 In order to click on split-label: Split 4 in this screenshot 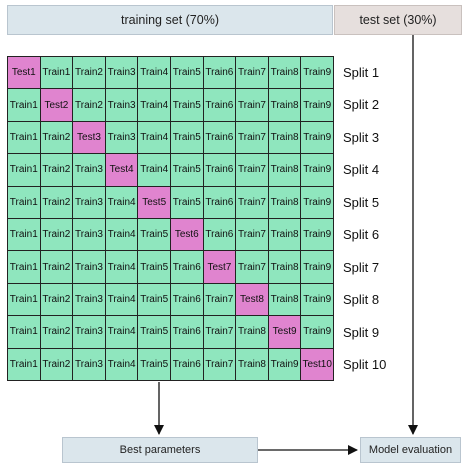, I will do `click(361, 170)`.